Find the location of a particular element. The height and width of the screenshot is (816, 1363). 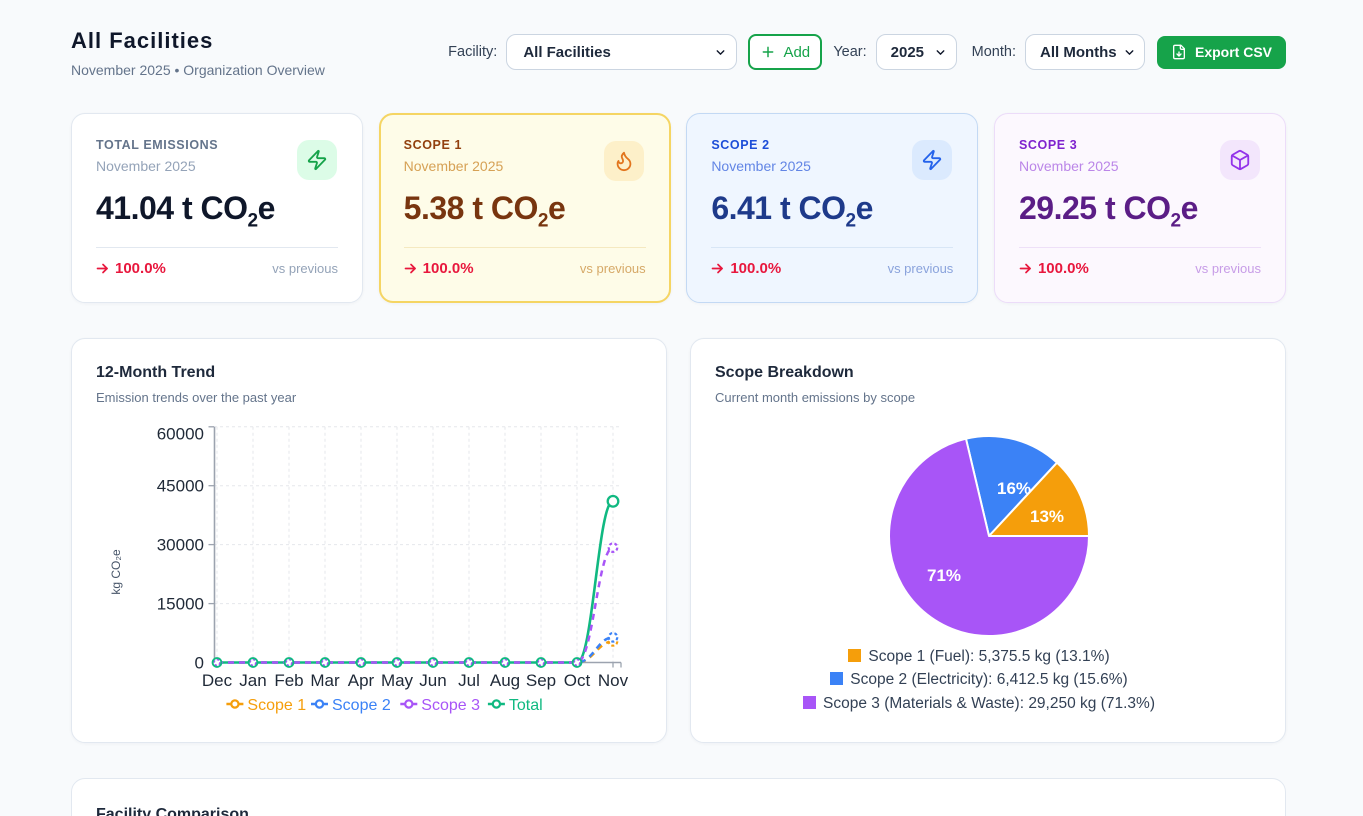

svg-text: Nov is located at coordinates (613, 680).